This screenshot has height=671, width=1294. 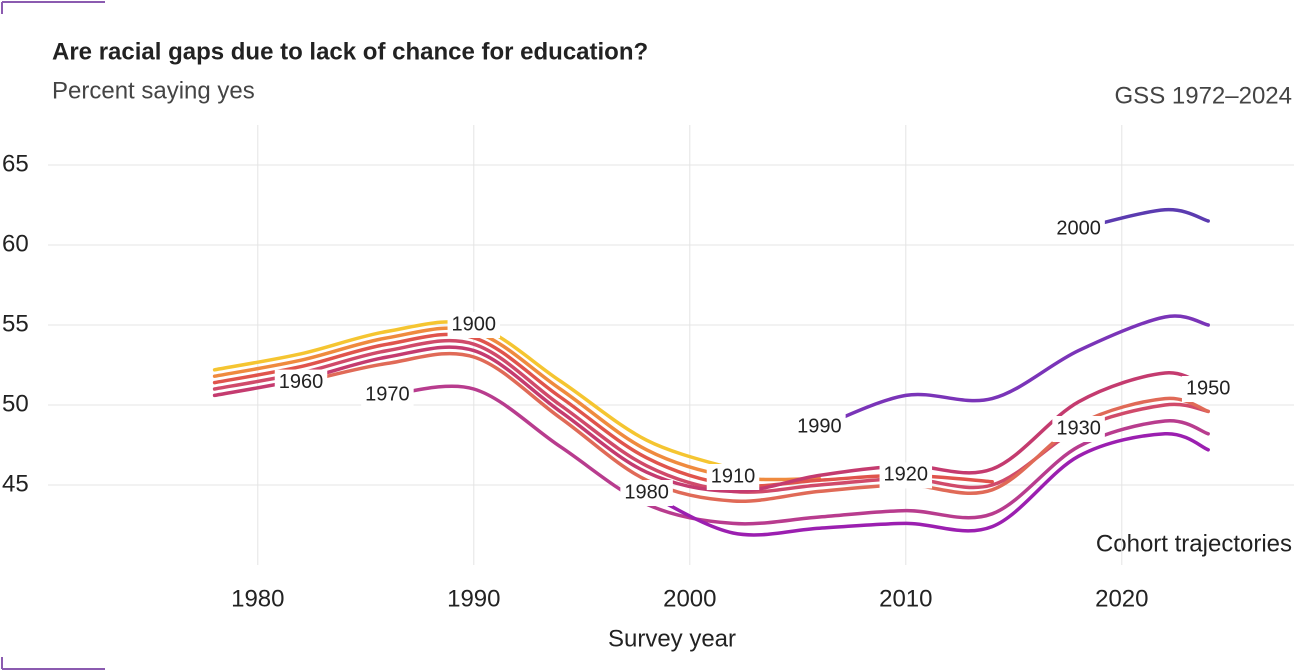 I want to click on cohort-label-group: 2000, so click(x=1078, y=229).